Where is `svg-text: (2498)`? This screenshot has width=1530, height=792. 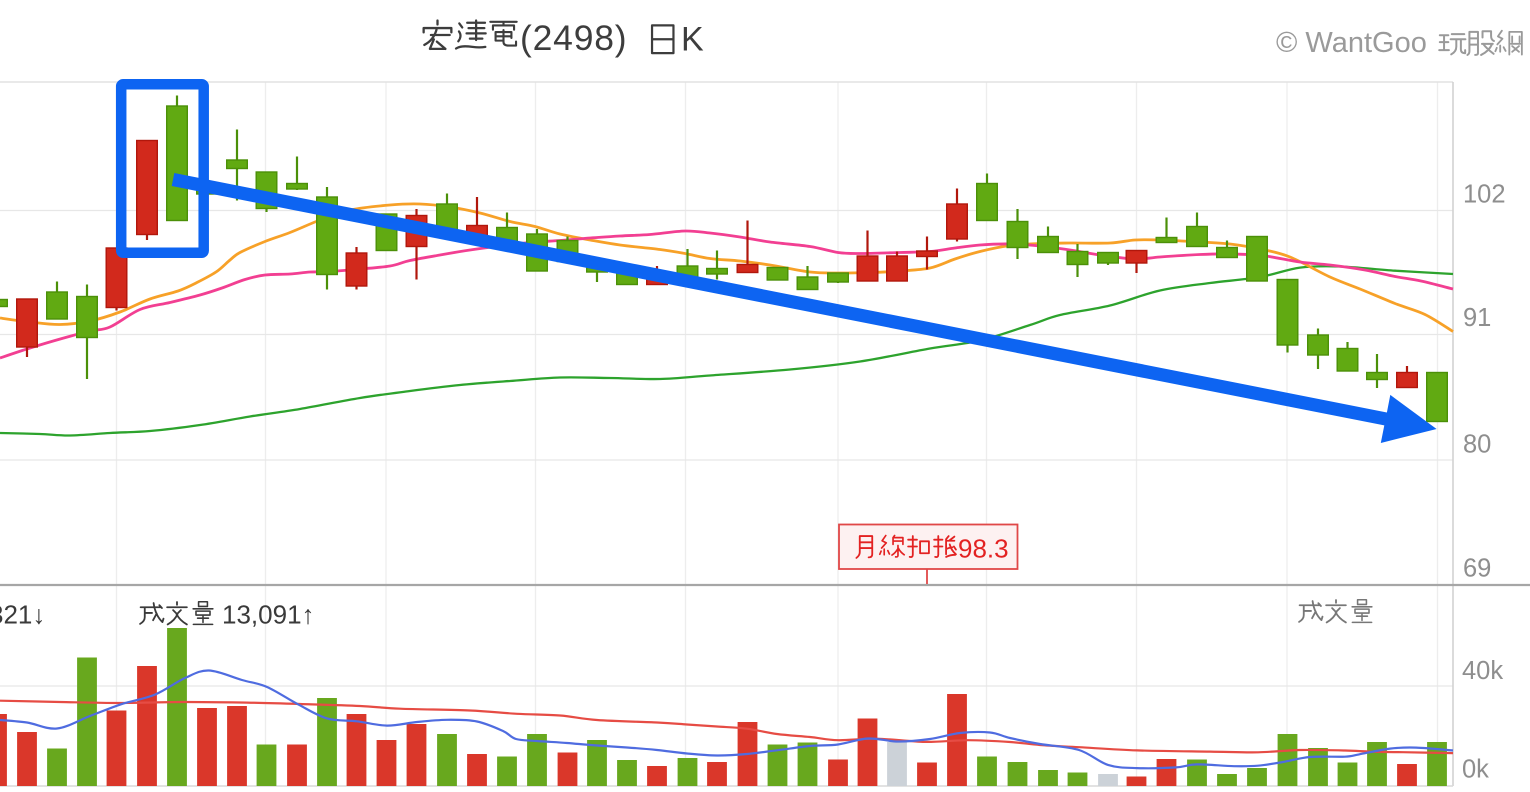
svg-text: (2498) is located at coordinates (573, 38).